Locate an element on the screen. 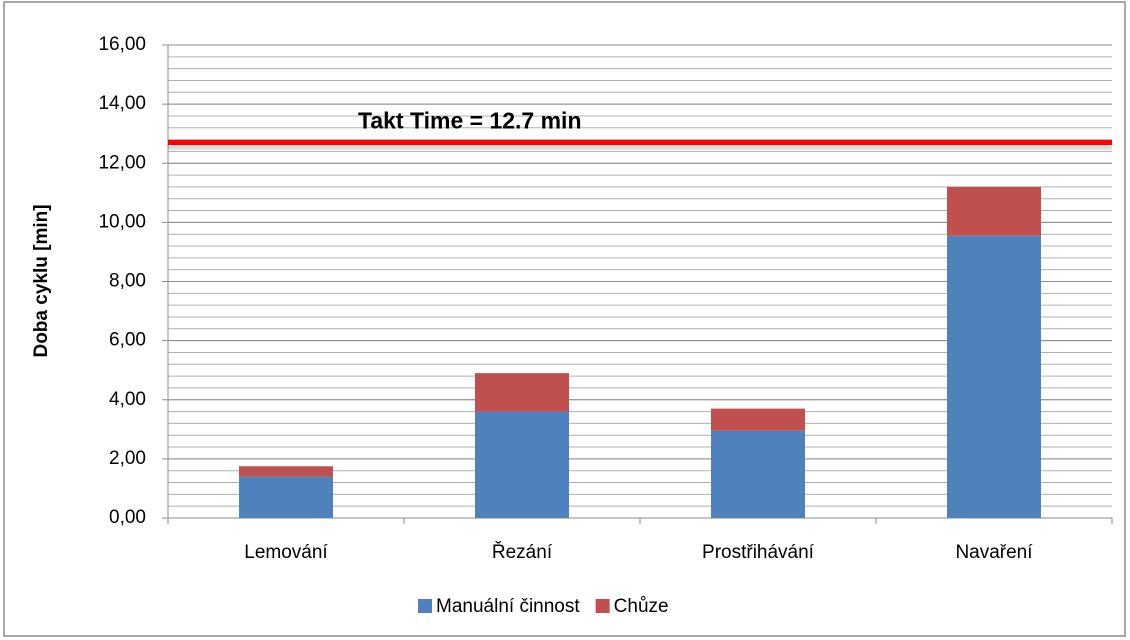  x-tick-label: Prostřihávání is located at coordinates (758, 552).